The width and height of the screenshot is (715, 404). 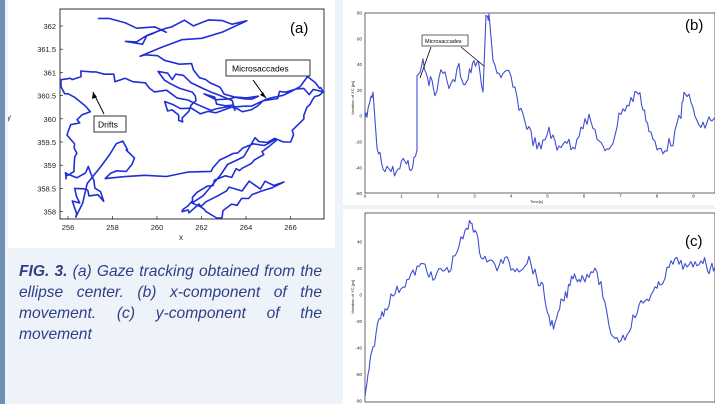 What do you see at coordinates (694, 25) in the screenshot?
I see `panel-b-tag: (b)` at bounding box center [694, 25].